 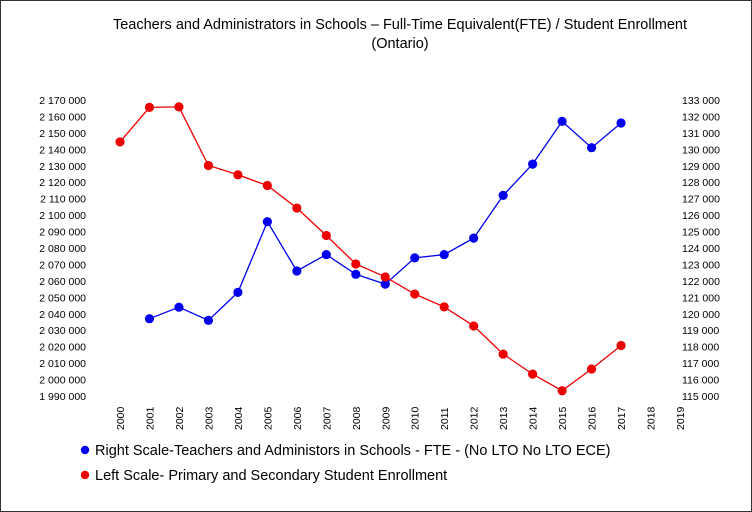 What do you see at coordinates (701, 298) in the screenshot?
I see `right-tick-label: 121 000` at bounding box center [701, 298].